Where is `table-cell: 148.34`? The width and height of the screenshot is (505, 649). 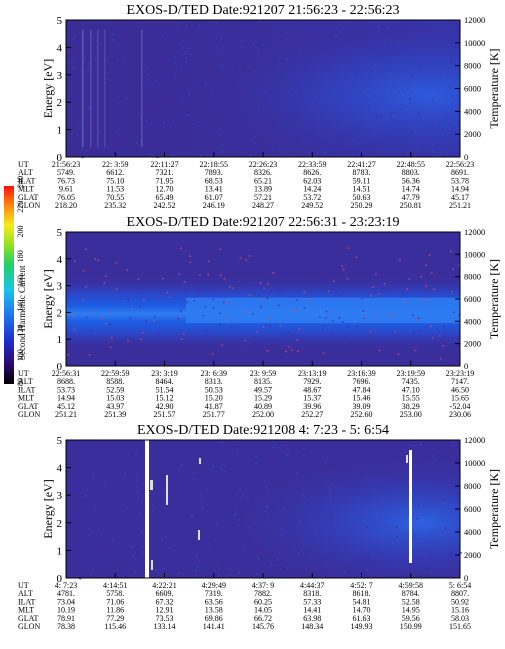
table-cell: 148.34 is located at coordinates (312, 626).